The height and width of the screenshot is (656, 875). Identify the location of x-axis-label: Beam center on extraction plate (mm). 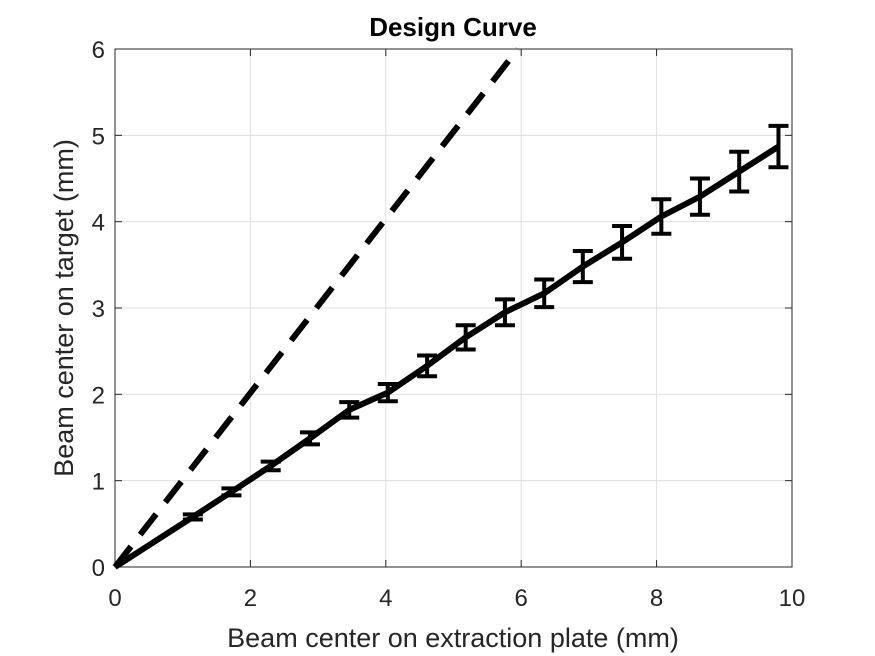
(453, 638).